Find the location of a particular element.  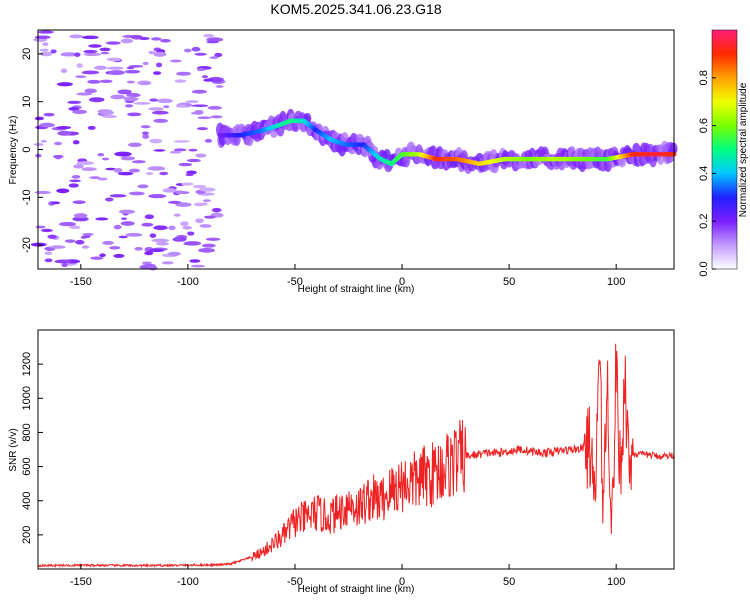

spectrogram-x-label: Height of straight line (km) is located at coordinates (356, 289).